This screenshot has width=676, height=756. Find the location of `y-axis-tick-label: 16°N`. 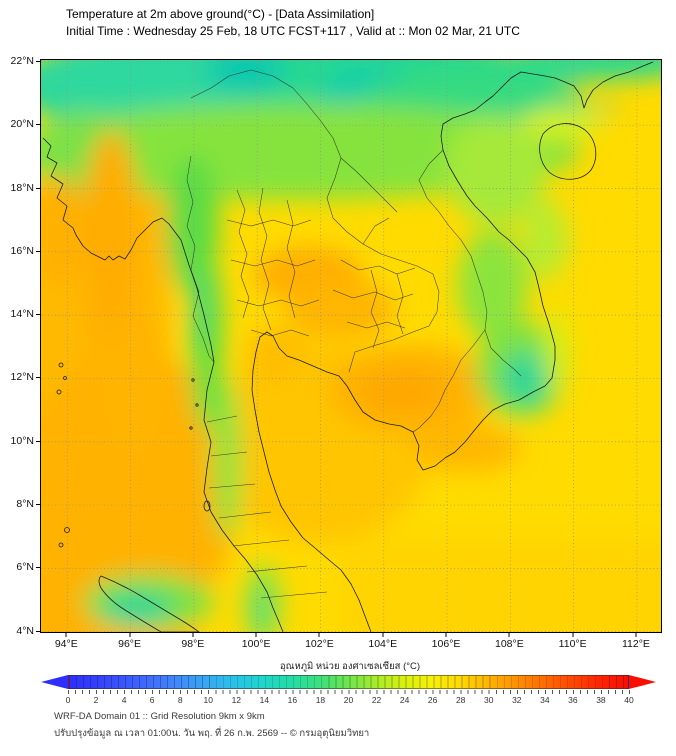

y-axis-tick-label: 16°N is located at coordinates (22, 250).